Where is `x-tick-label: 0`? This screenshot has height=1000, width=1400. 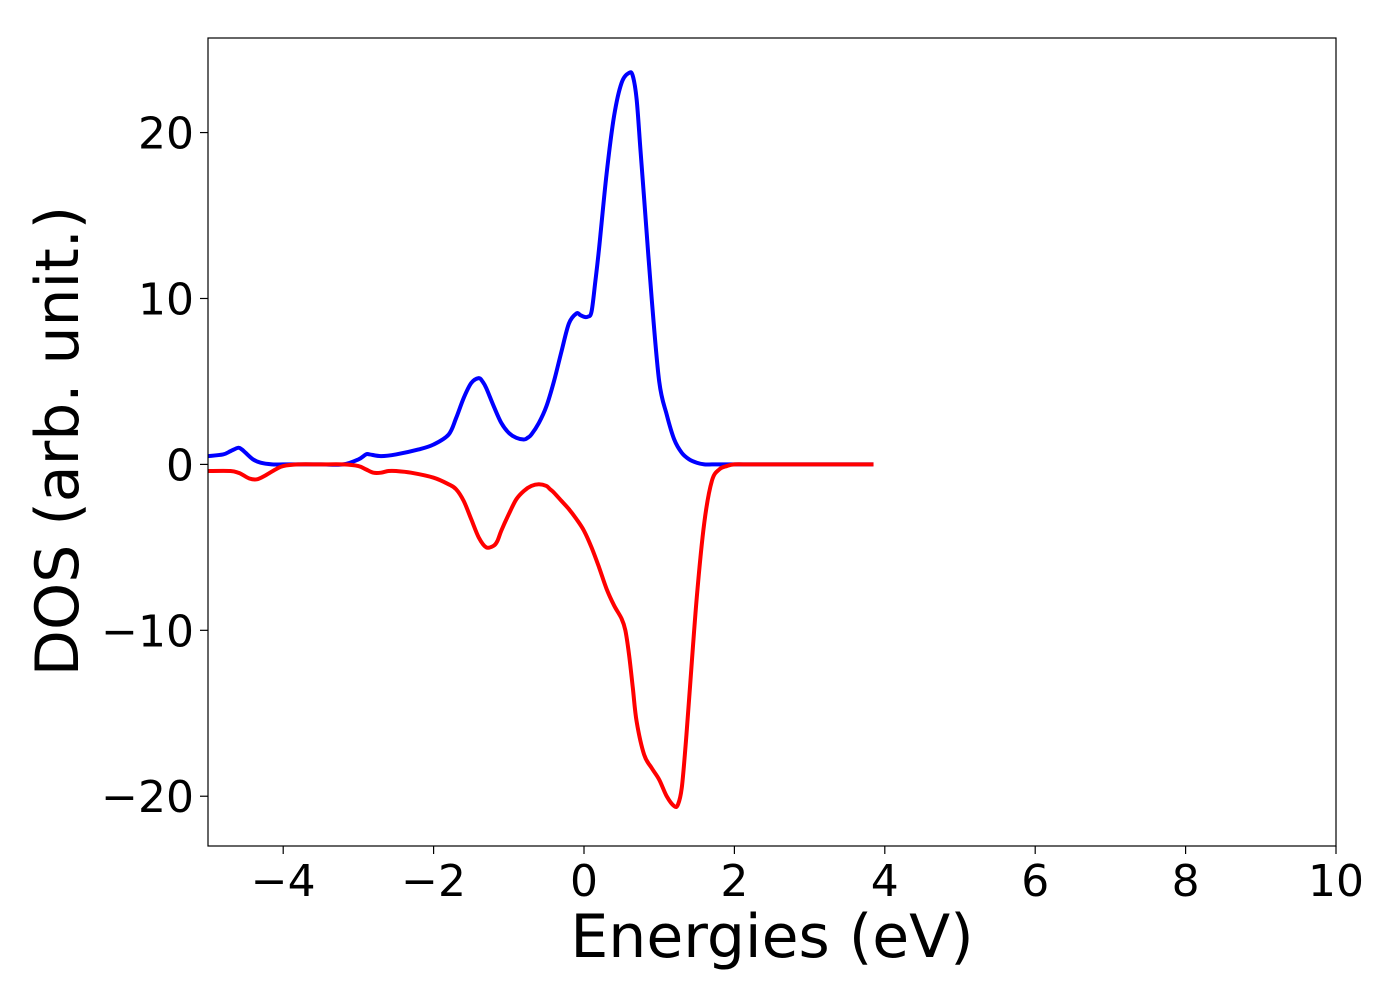
x-tick-label: 0 is located at coordinates (584, 881).